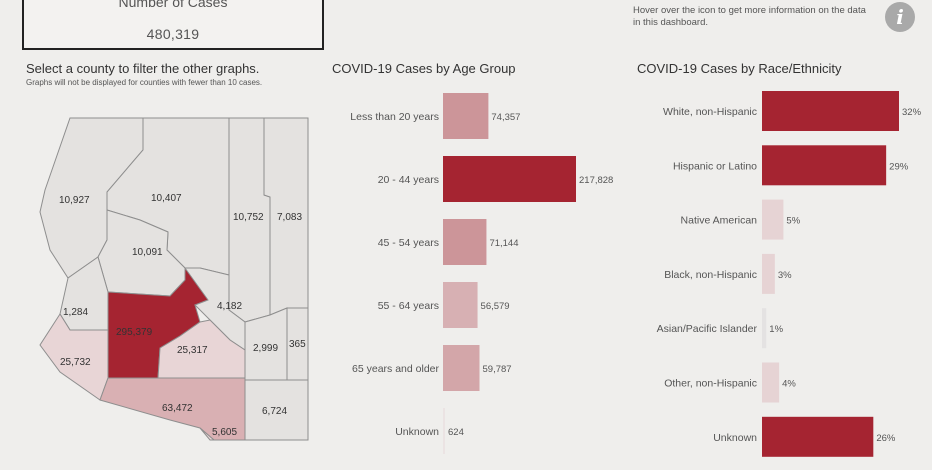  I want to click on total-cases-card: Number of Cases 480,319, so click(173, 25).